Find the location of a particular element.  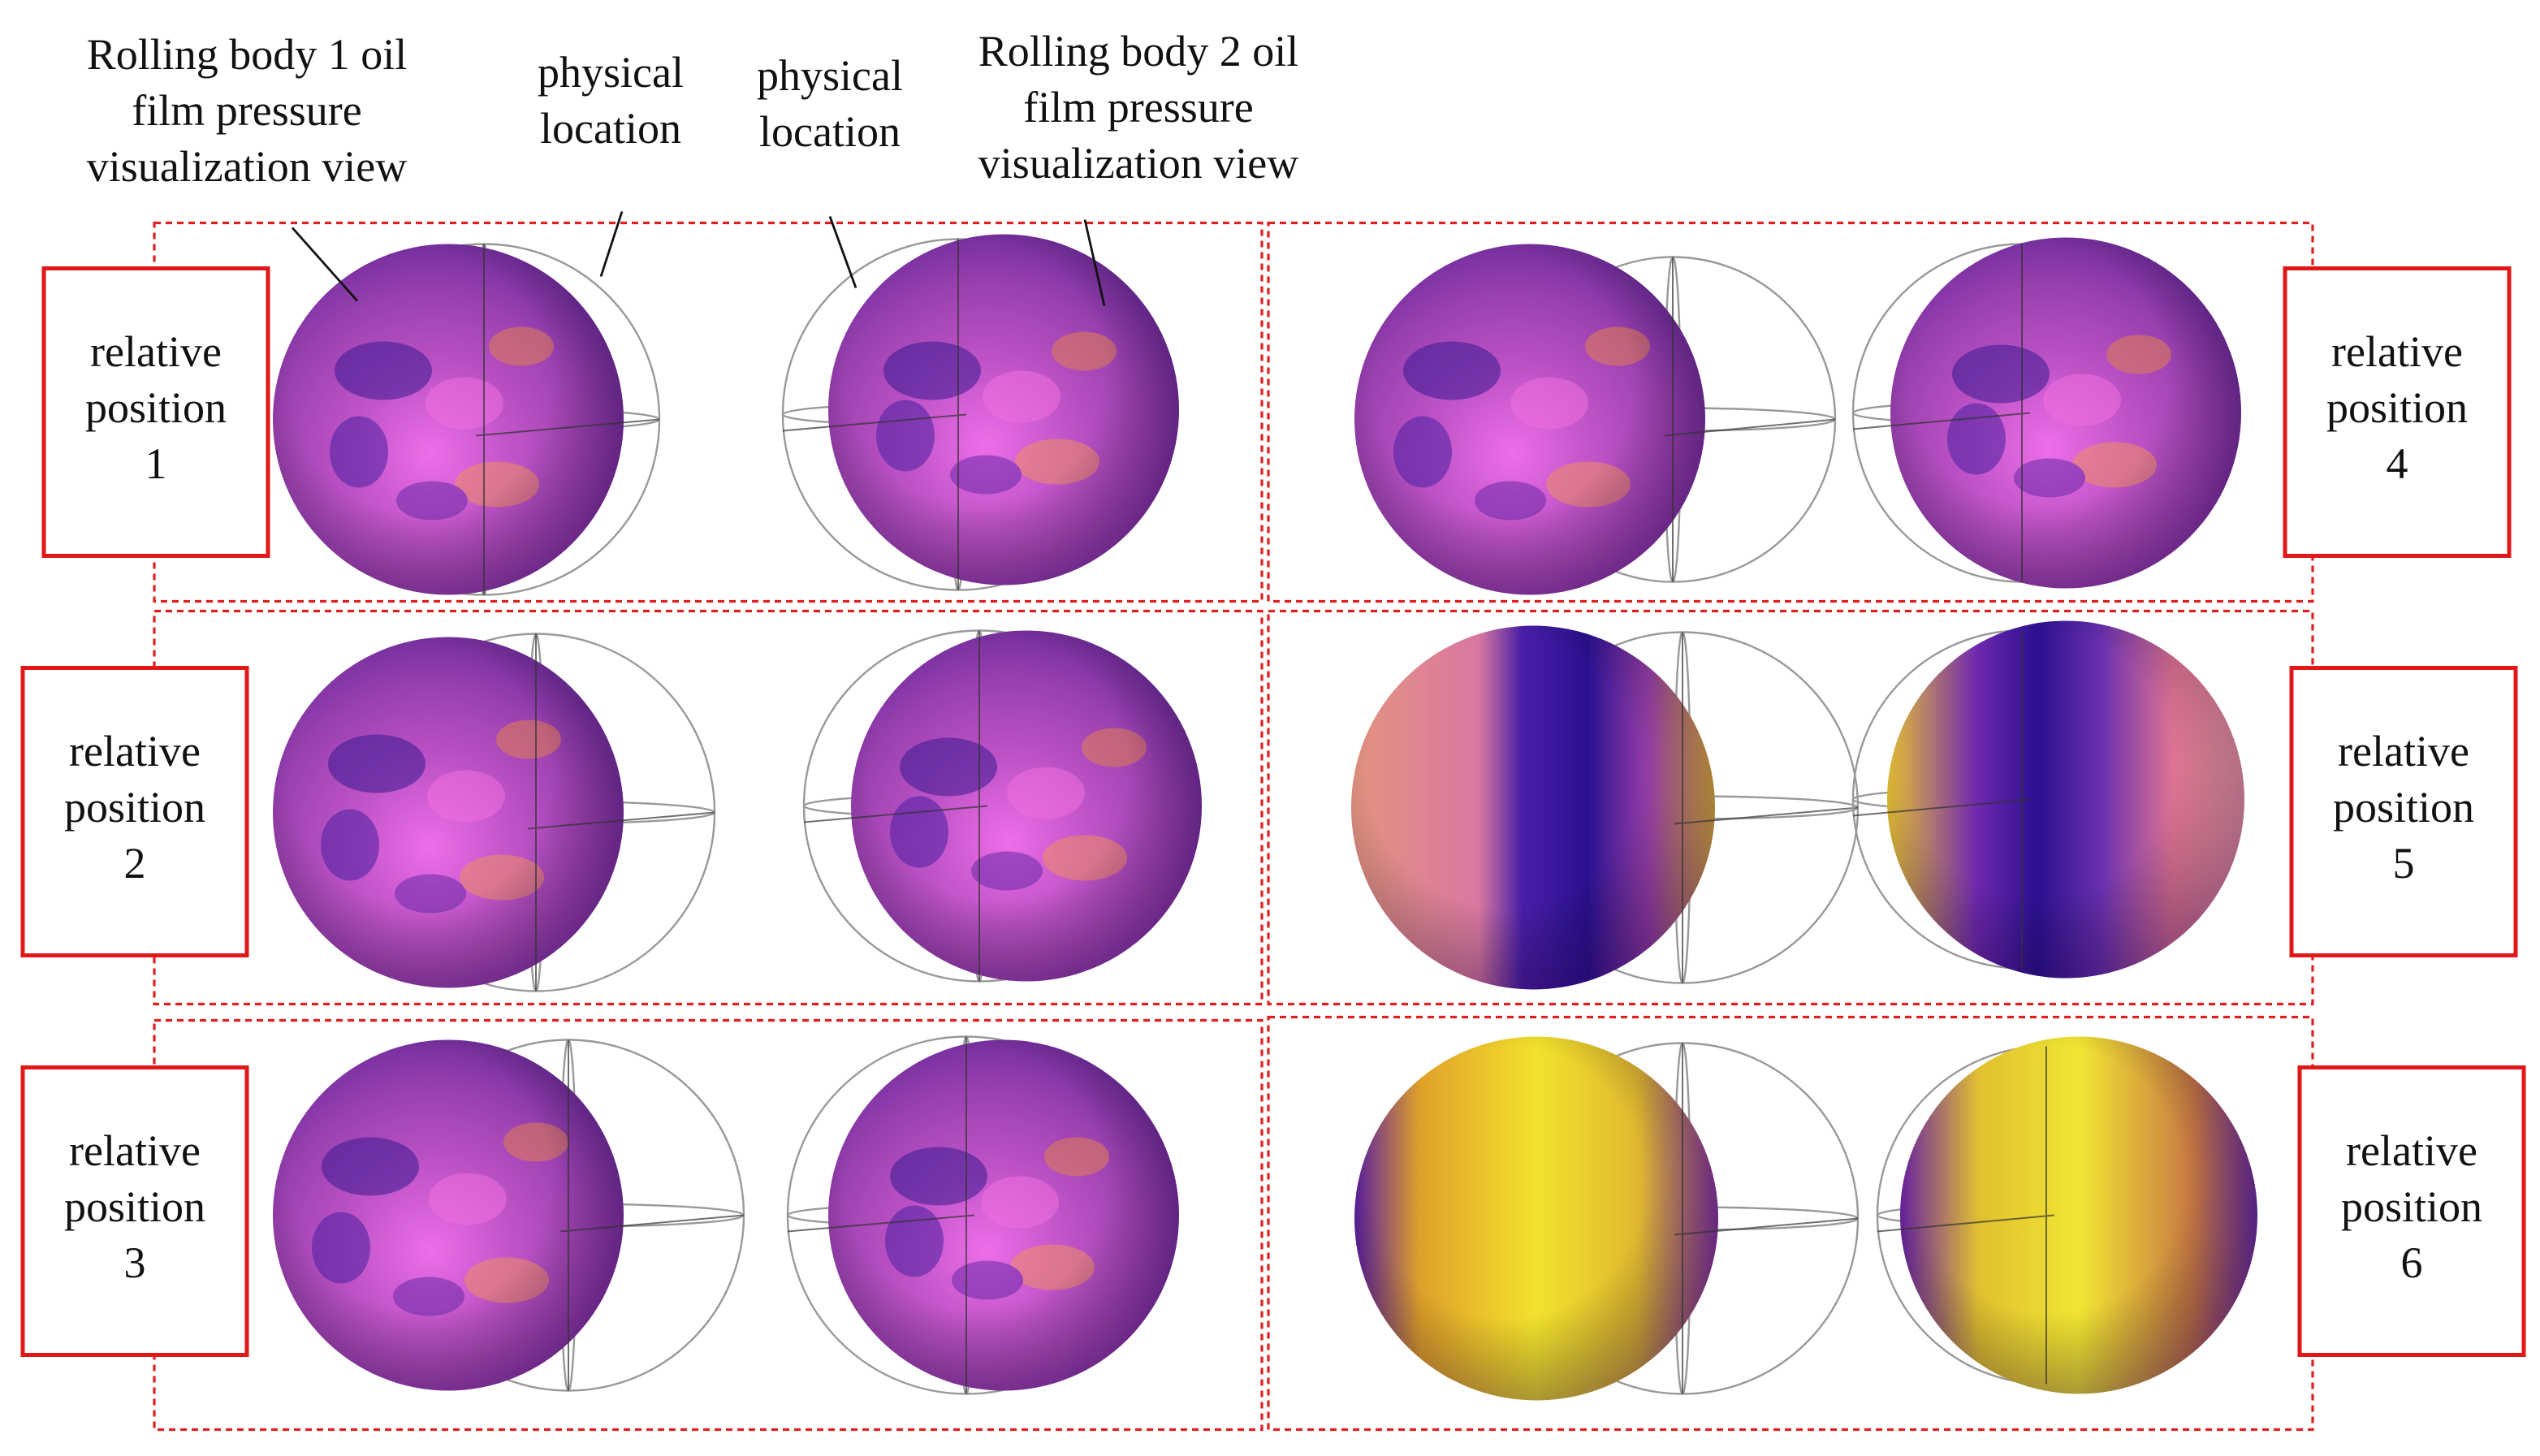

position-text: 5 is located at coordinates (2404, 863).